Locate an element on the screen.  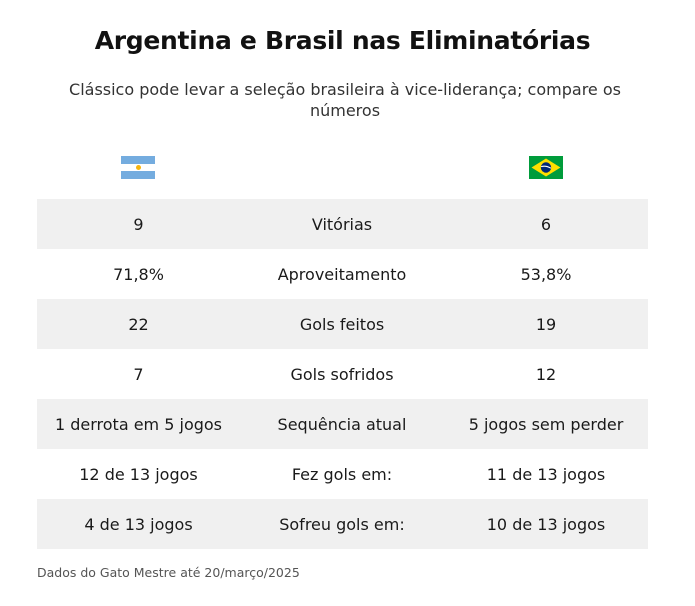
stat-label: Gols sofridos is located at coordinates (342, 374).